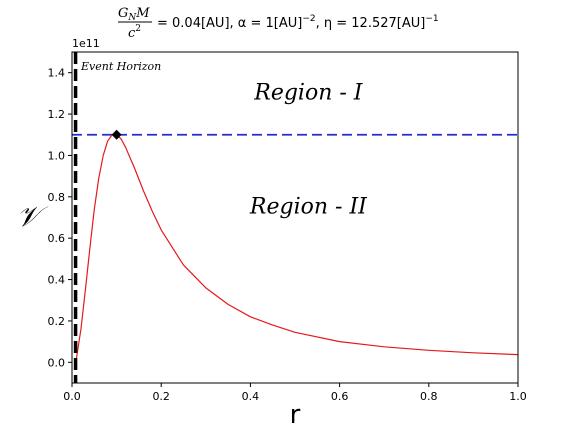 The height and width of the screenshot is (432, 576). I want to click on title-sup1: −2, so click(308, 19).